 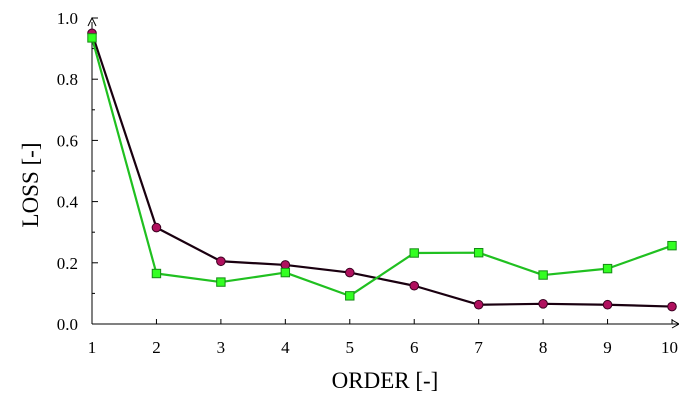 What do you see at coordinates (156, 347) in the screenshot?
I see `x-tick-label: 2` at bounding box center [156, 347].